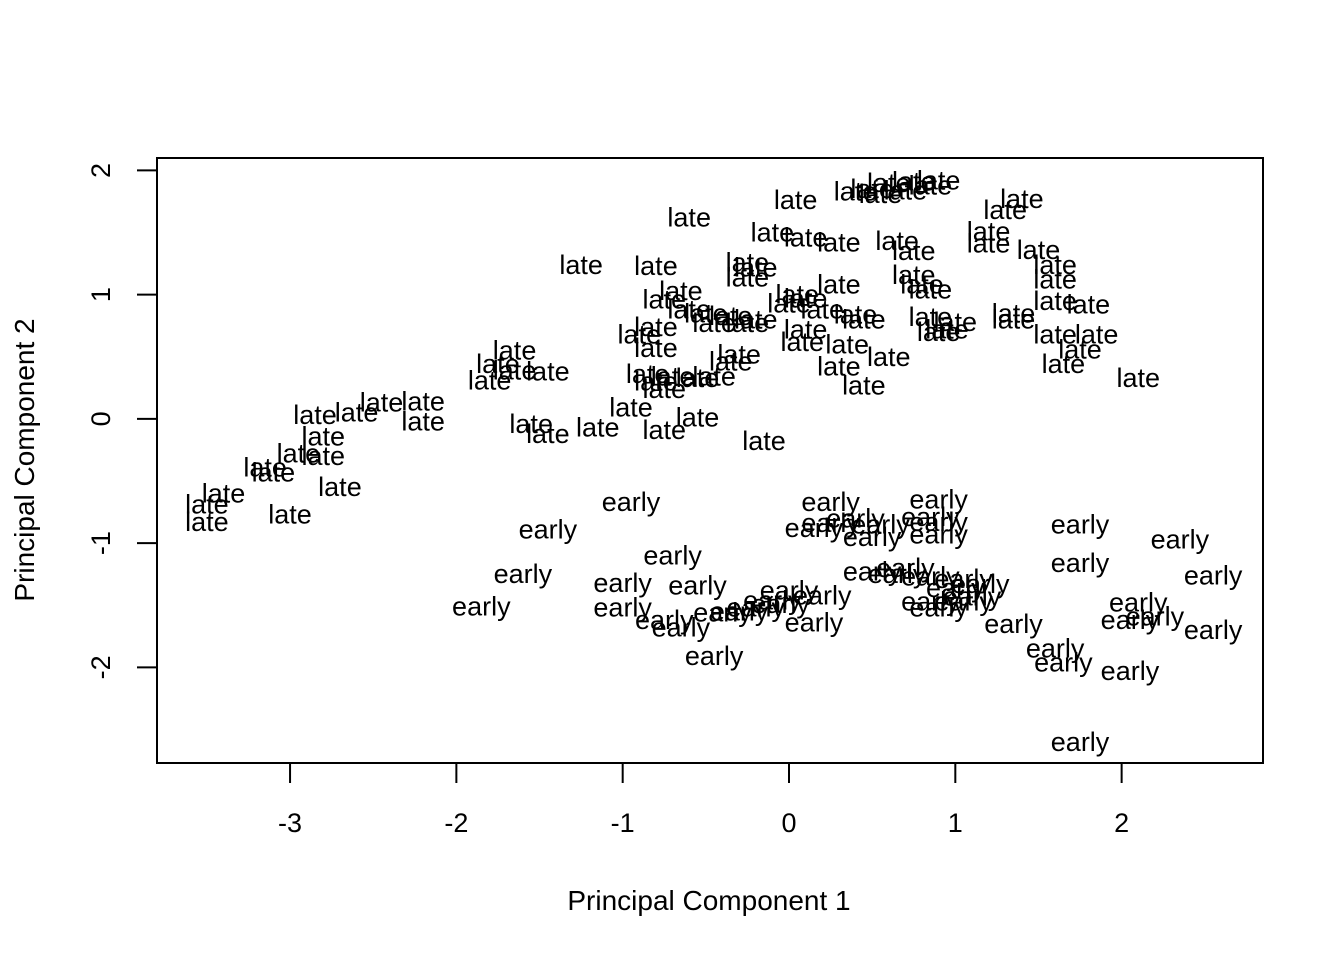  What do you see at coordinates (703, 800) in the screenshot?
I see `x-axis: -3 -2 -1 0 1 2` at bounding box center [703, 800].